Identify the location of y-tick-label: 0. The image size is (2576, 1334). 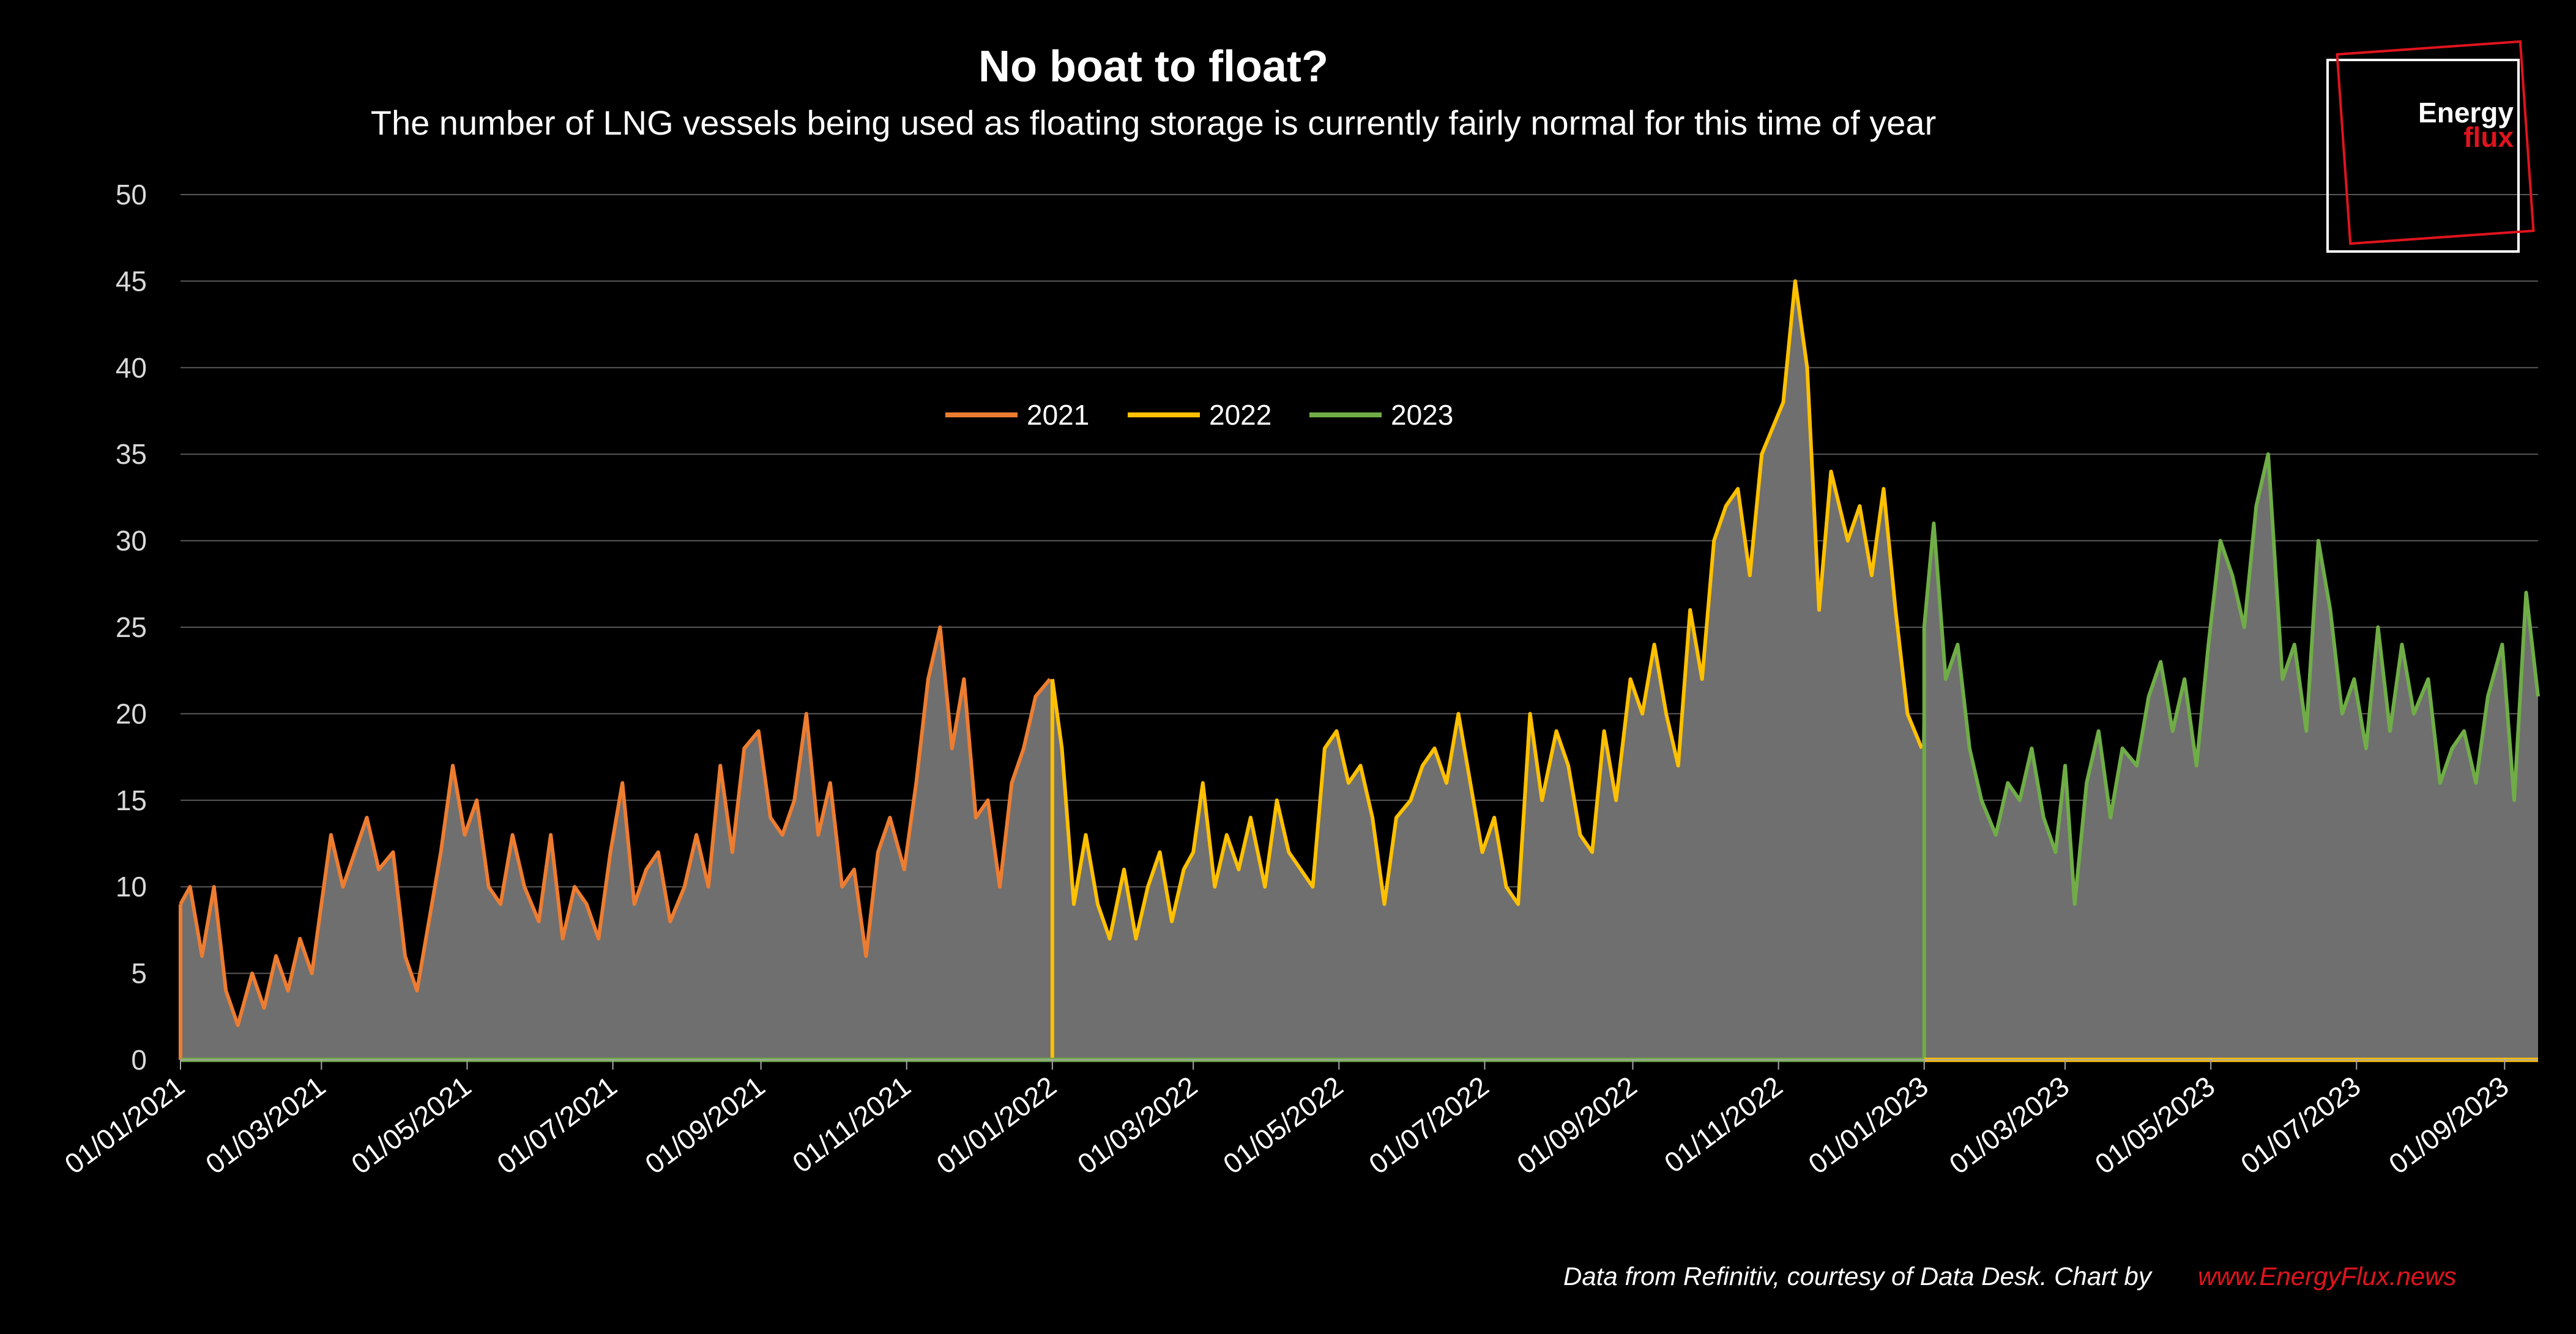
(139, 1060).